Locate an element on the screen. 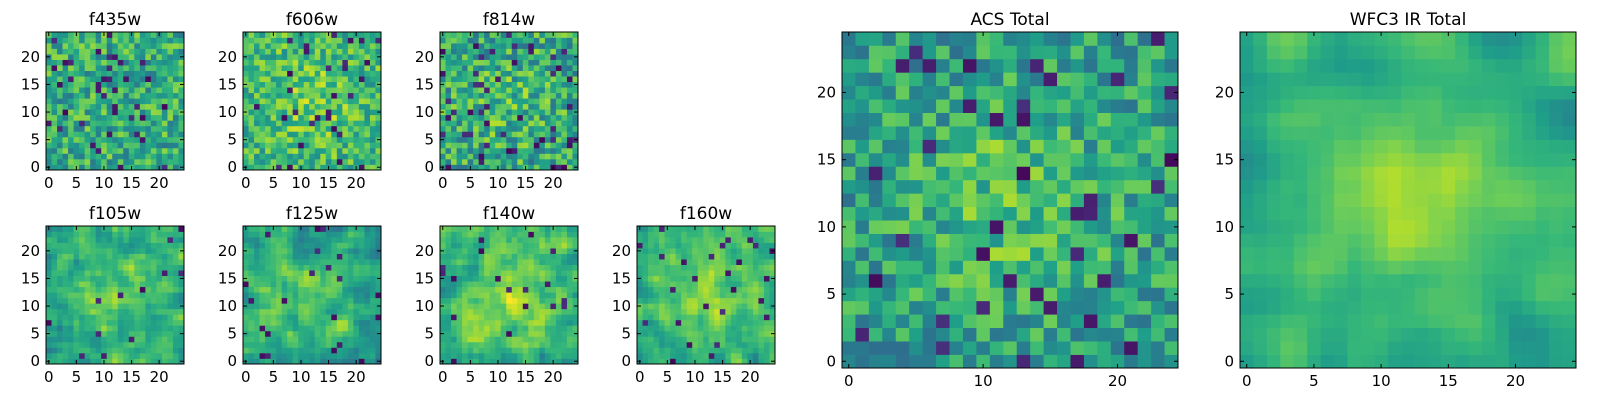  y-tick-label: 15 is located at coordinates (424, 278).